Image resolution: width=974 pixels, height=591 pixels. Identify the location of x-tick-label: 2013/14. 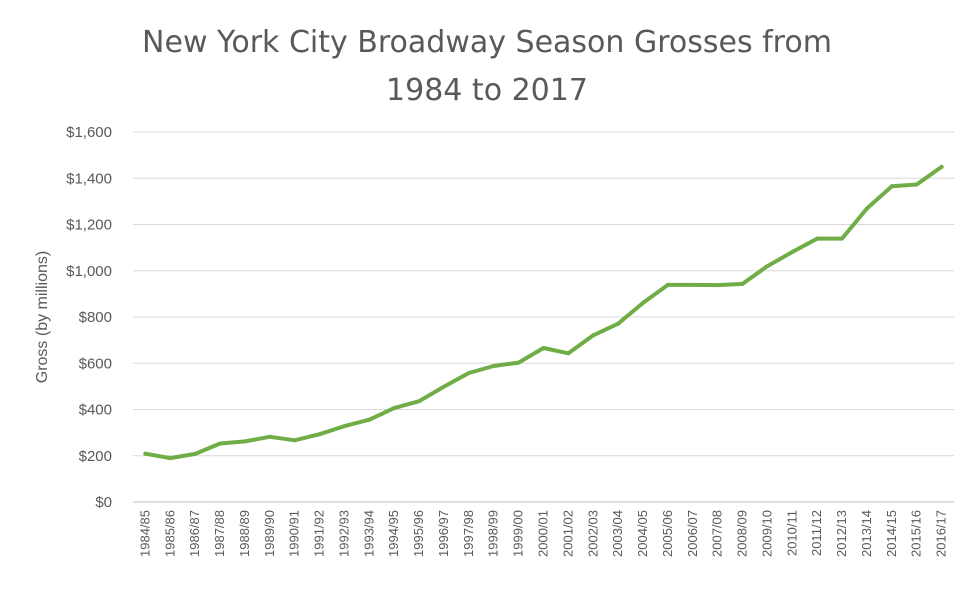
(866, 533).